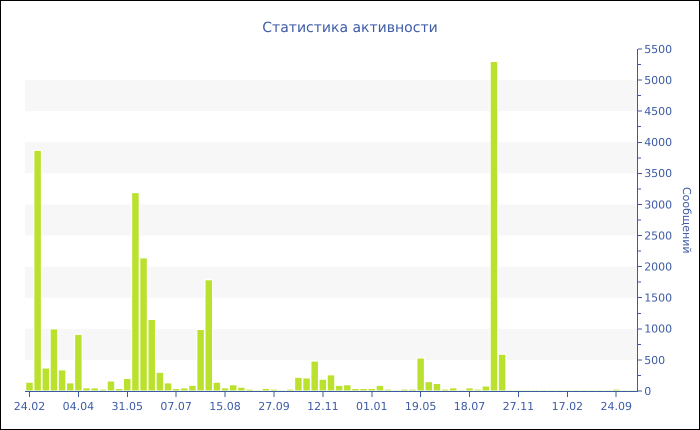  Describe the element at coordinates (658, 49) in the screenshot. I see `y-tick-label: 5500` at that location.